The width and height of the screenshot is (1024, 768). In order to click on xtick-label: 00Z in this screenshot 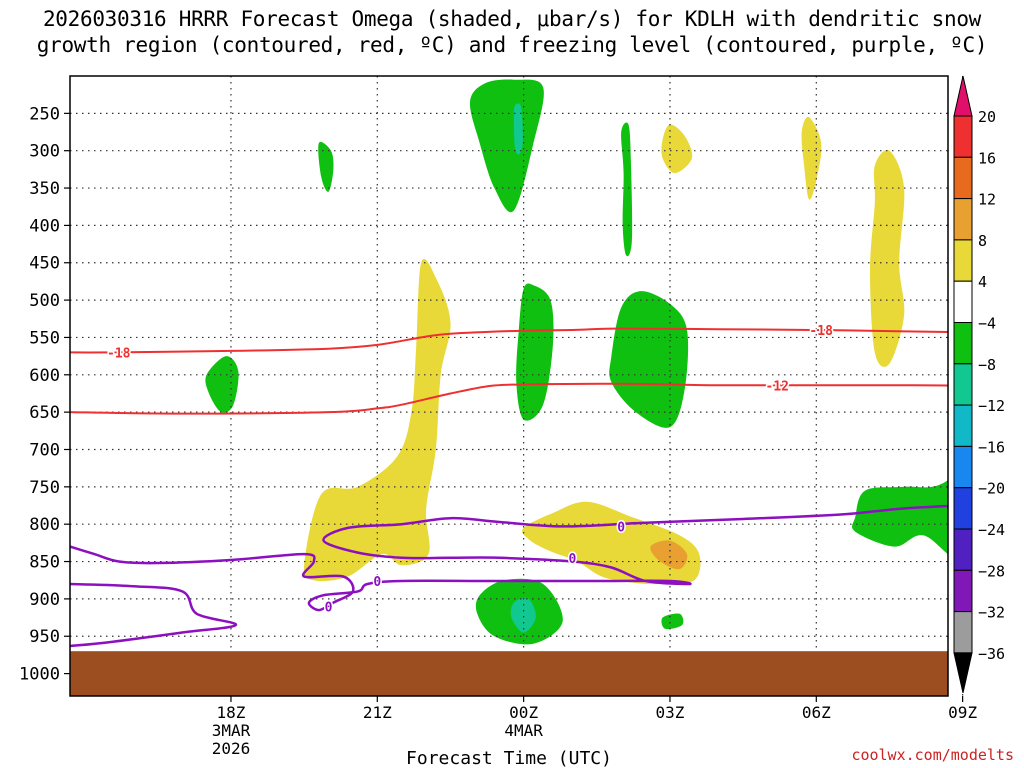, I will do `click(523, 712)`.